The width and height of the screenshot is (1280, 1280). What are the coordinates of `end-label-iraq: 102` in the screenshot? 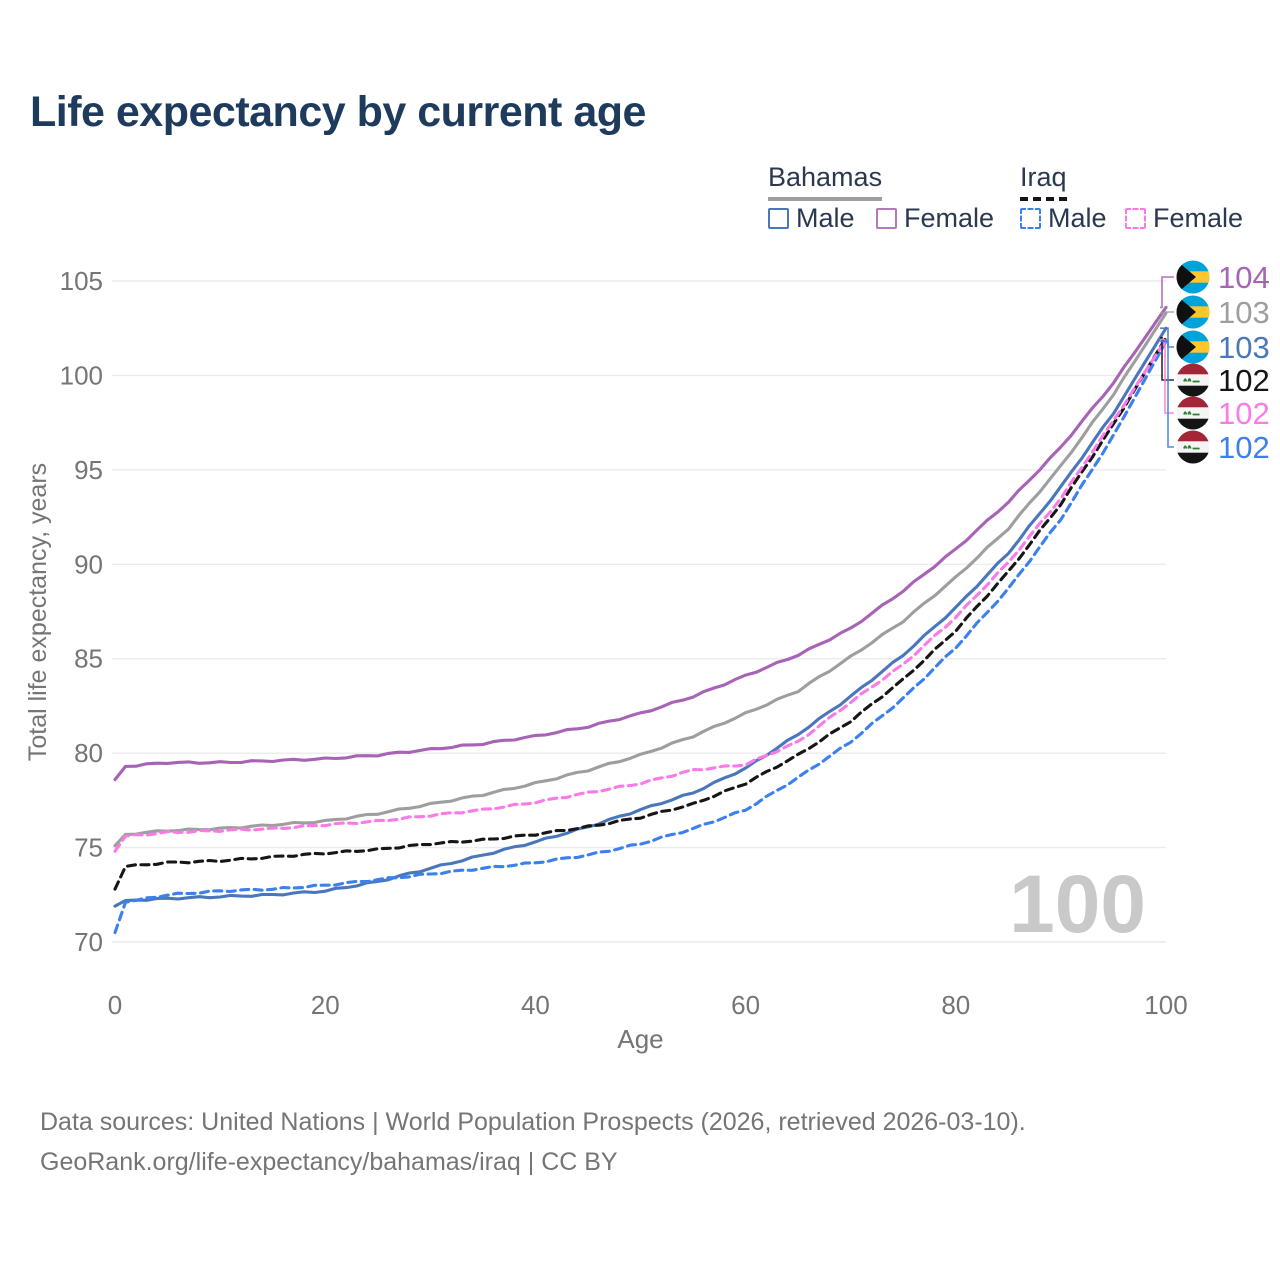 It's located at (1223, 380).